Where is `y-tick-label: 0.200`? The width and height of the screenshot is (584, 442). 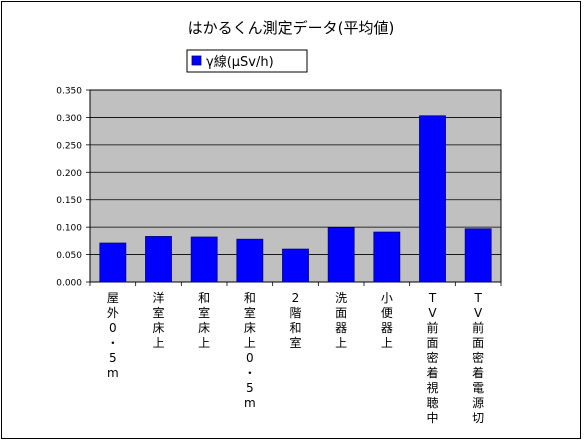
y-tick-label: 0.200 is located at coordinates (69, 174).